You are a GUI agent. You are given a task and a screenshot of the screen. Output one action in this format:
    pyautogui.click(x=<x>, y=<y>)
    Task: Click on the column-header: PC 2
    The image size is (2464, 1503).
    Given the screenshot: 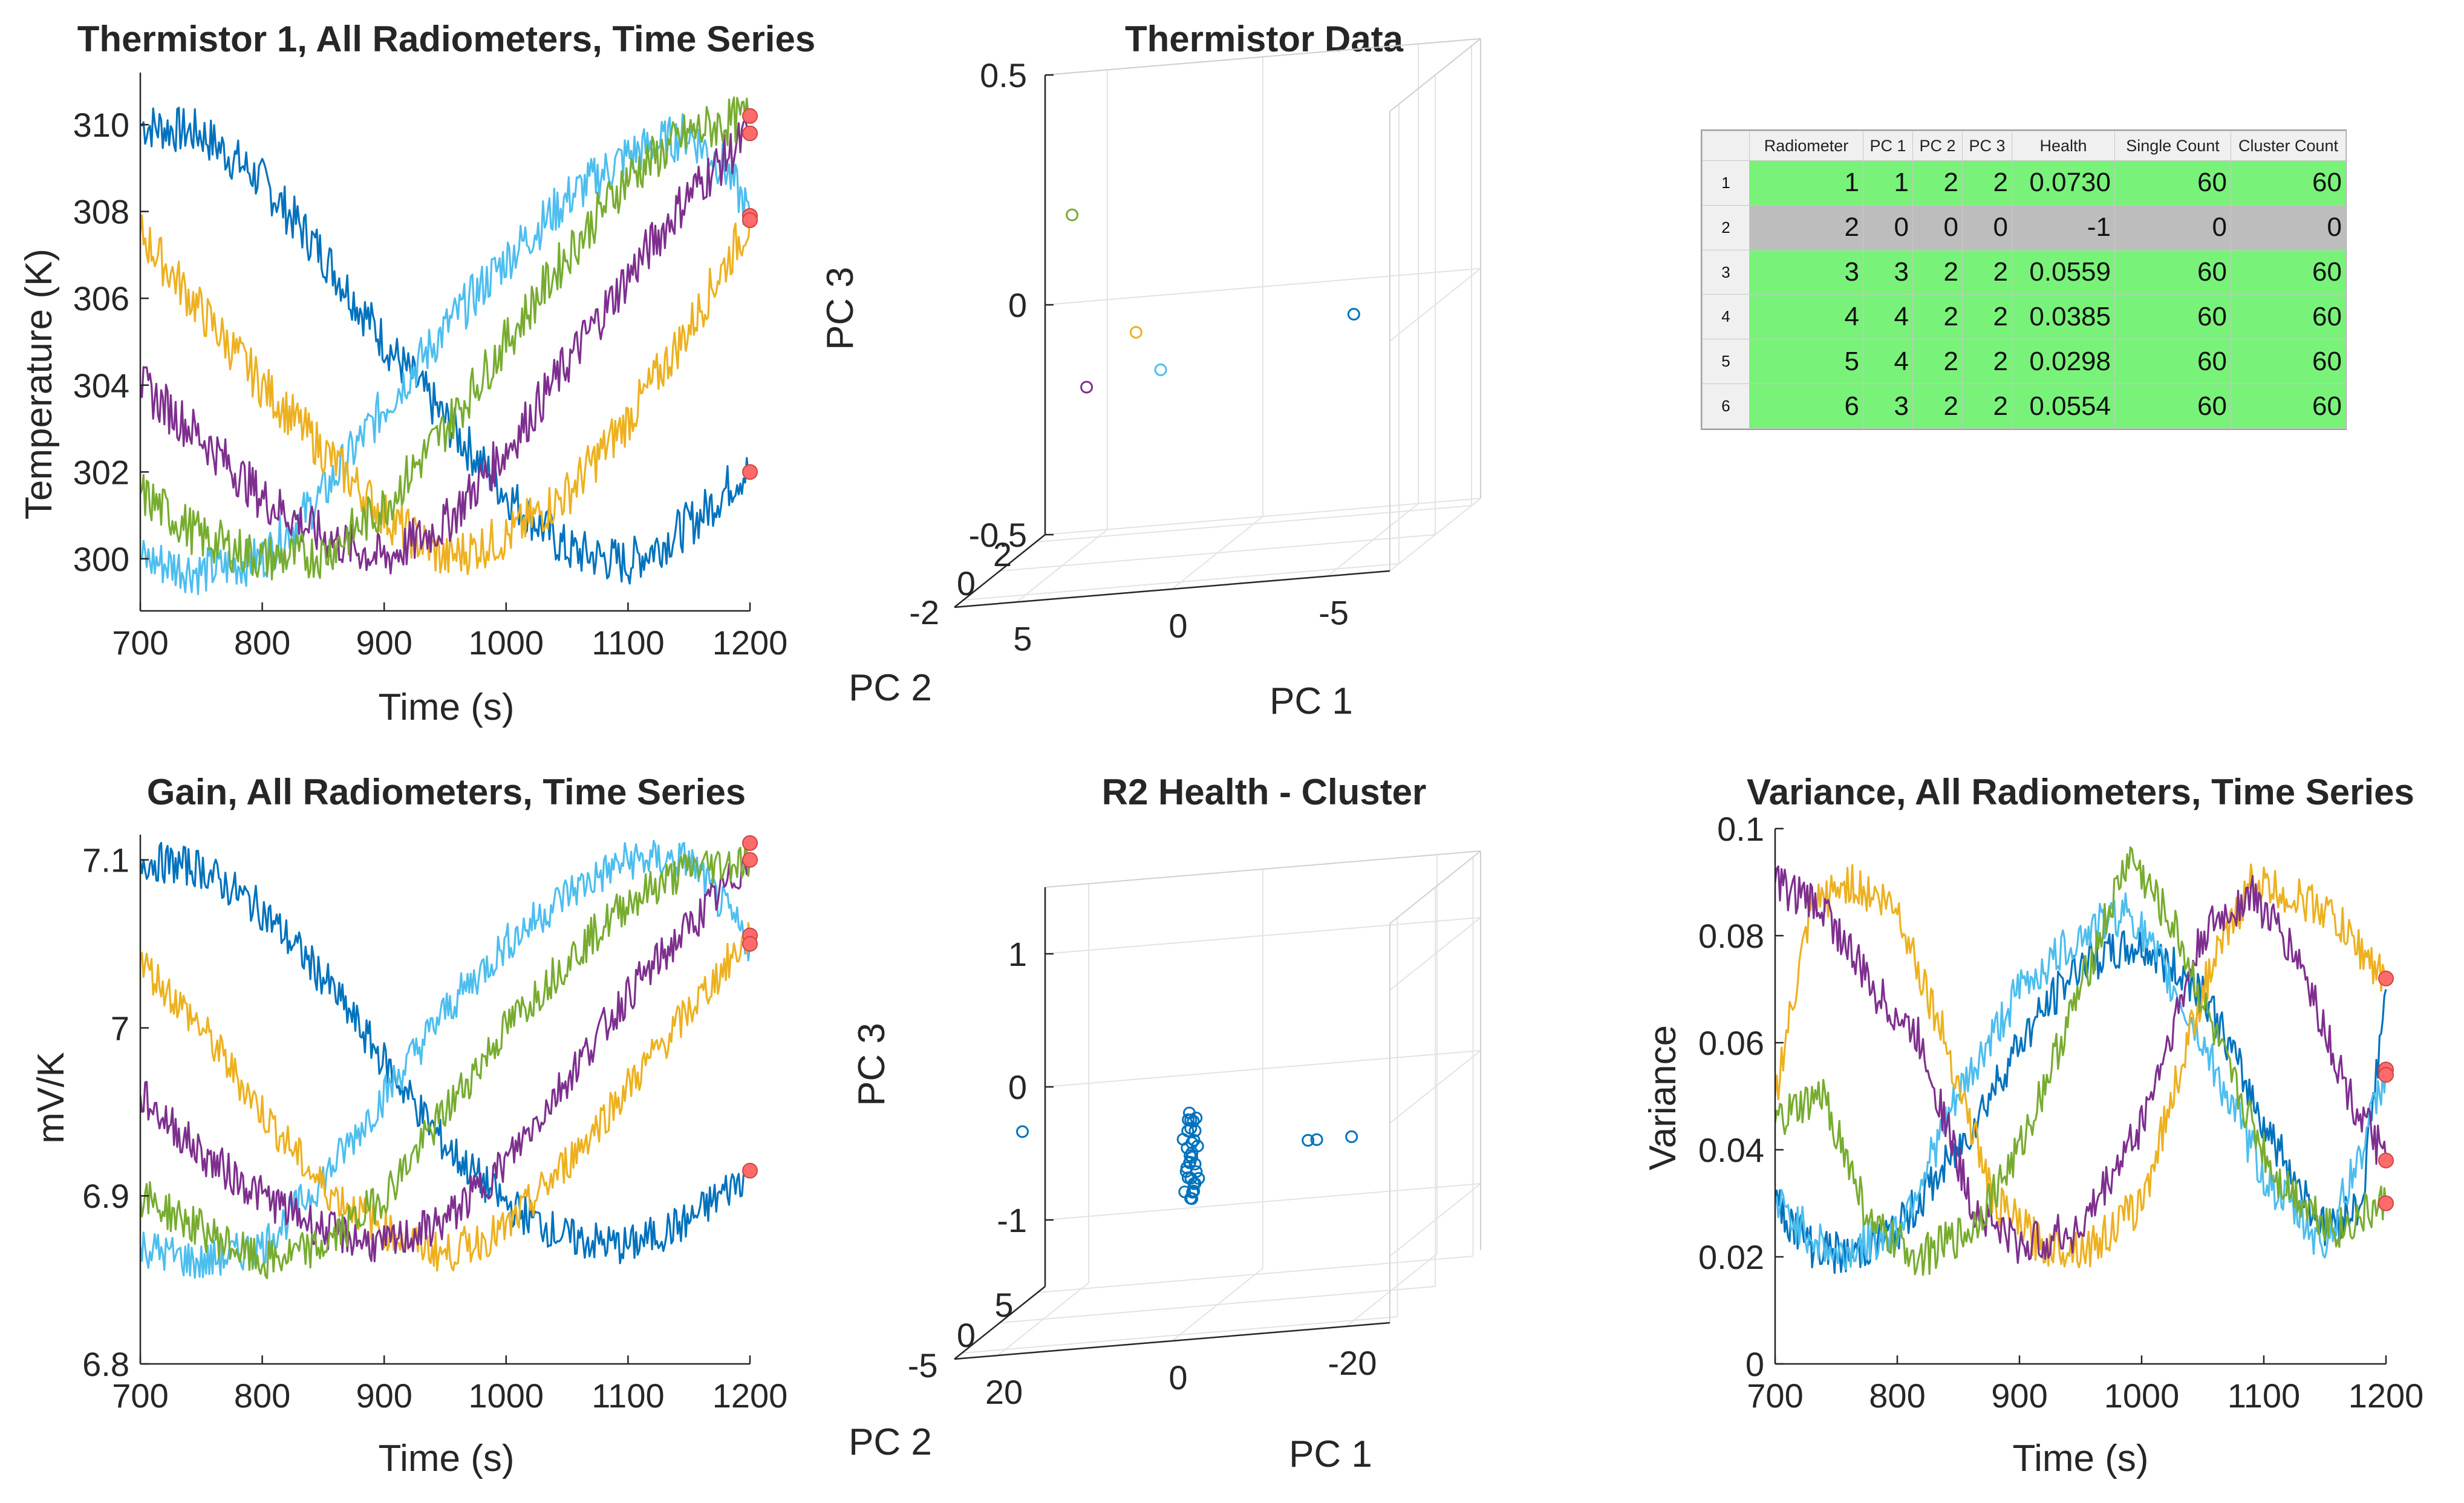 What is the action you would take?
    pyautogui.click(x=1937, y=146)
    